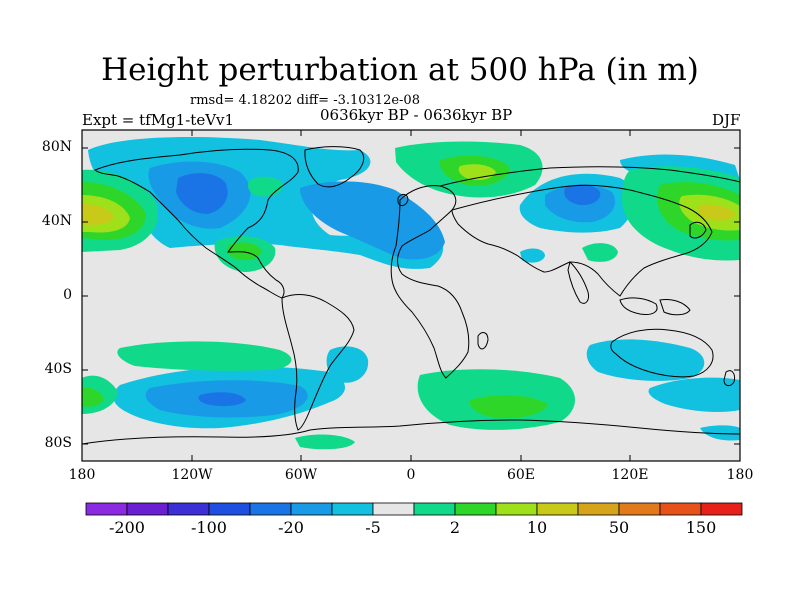 This screenshot has height=600, width=800. I want to click on contour-neg3-pacific, so click(222, 399).